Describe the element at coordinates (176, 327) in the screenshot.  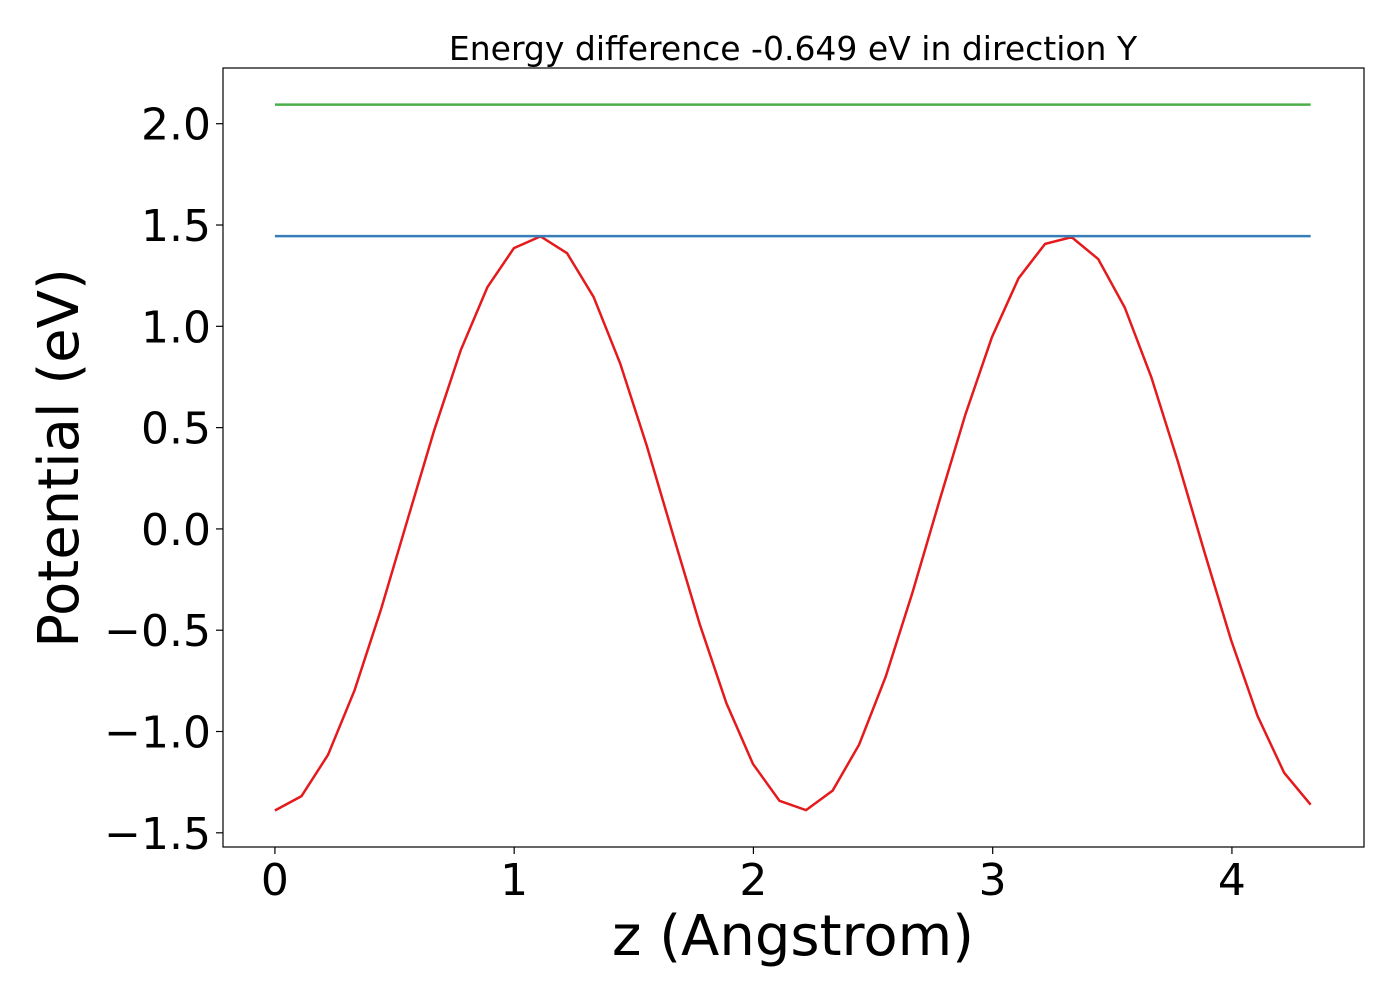
I see `y-tick-label: 1.0` at that location.